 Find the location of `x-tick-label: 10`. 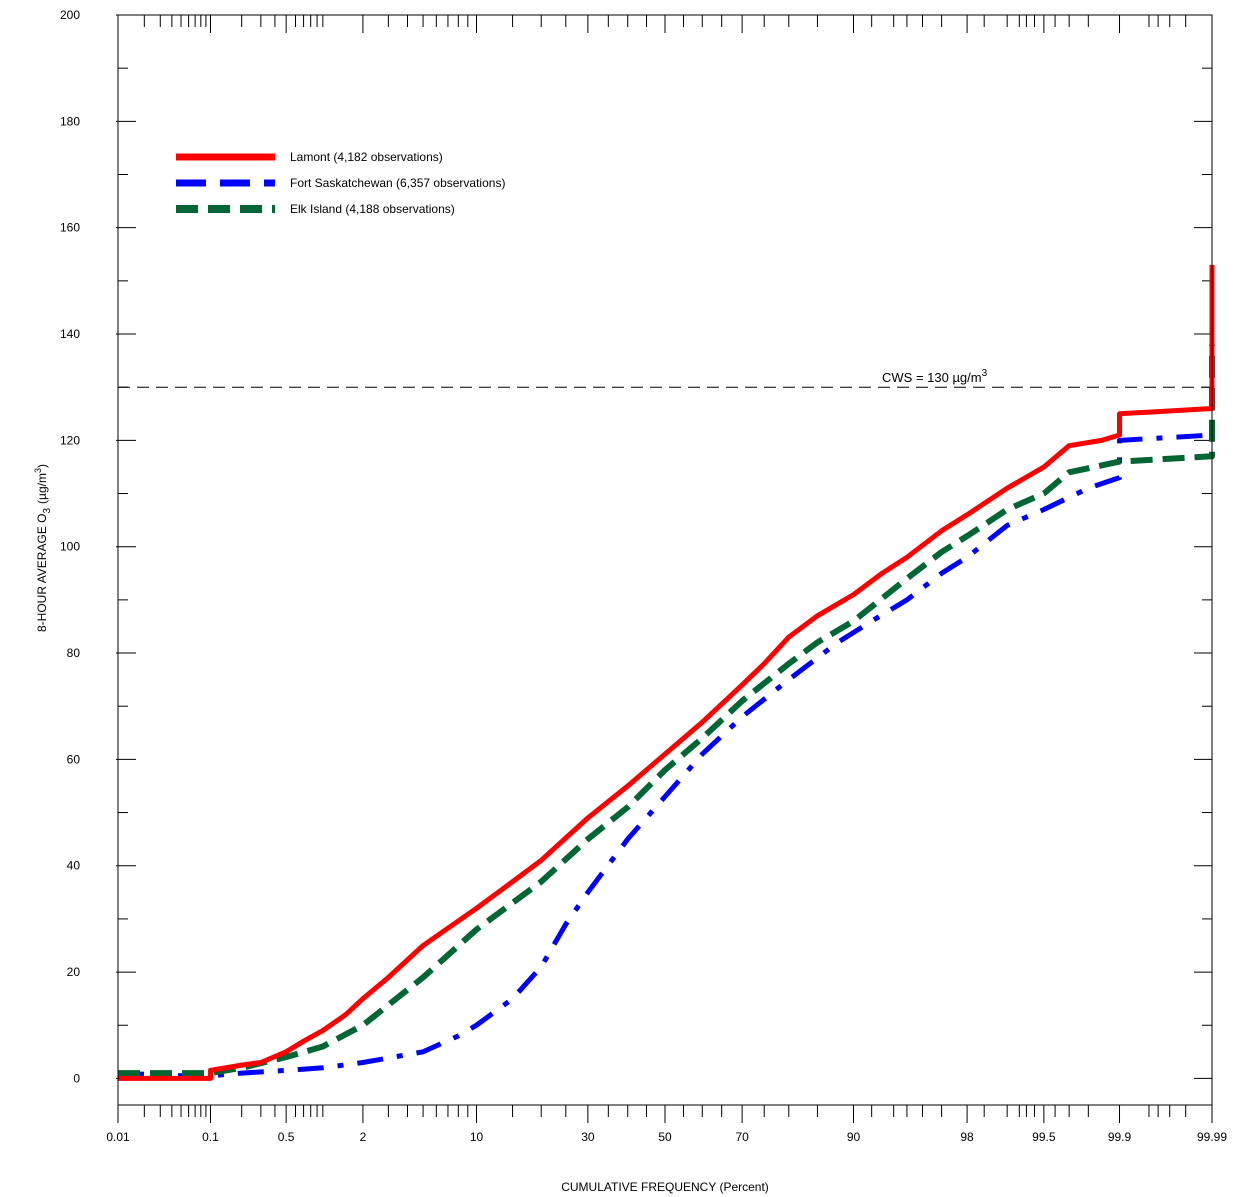

x-tick-label: 10 is located at coordinates (477, 1137).